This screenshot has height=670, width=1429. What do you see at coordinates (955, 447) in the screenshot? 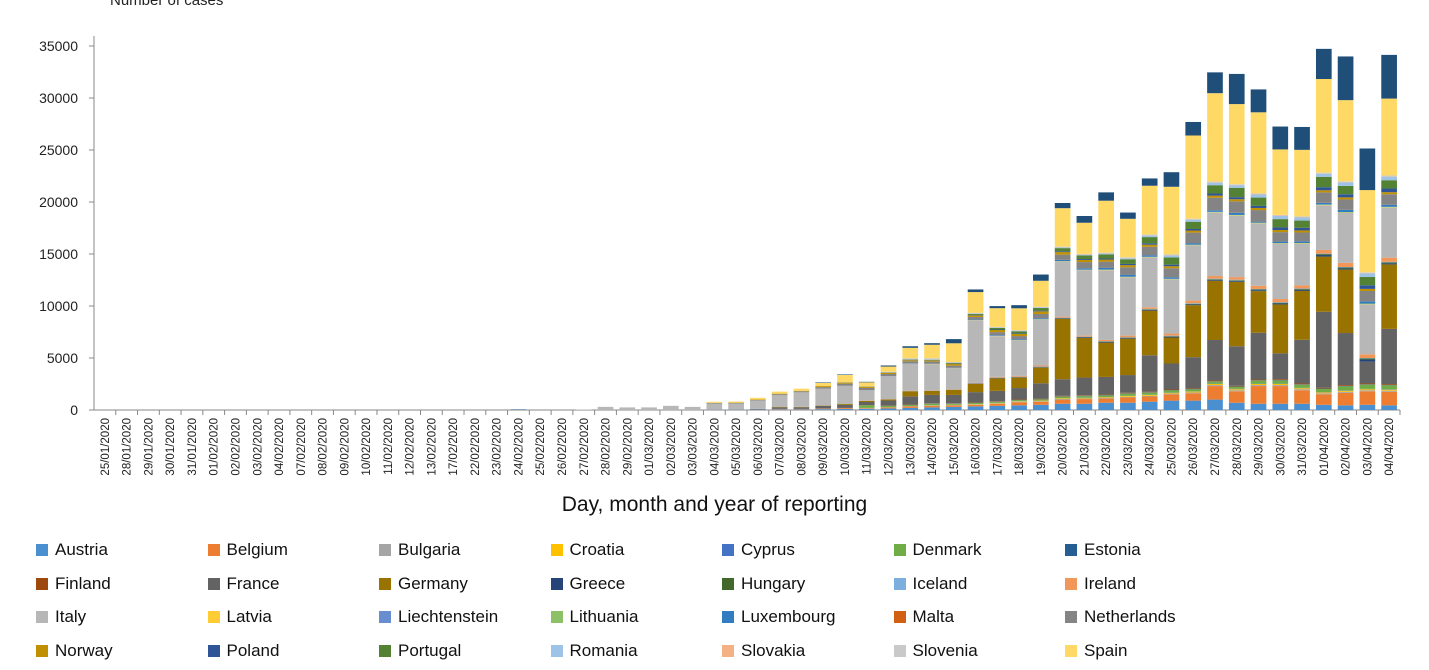
I see `x-tick-label: 15/03/2020` at bounding box center [955, 447].